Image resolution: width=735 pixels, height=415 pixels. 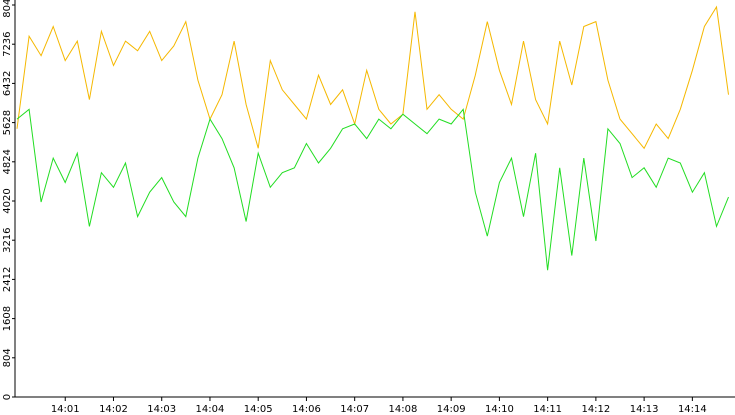 I want to click on x-tick-label: 14:12, so click(x=595, y=409).